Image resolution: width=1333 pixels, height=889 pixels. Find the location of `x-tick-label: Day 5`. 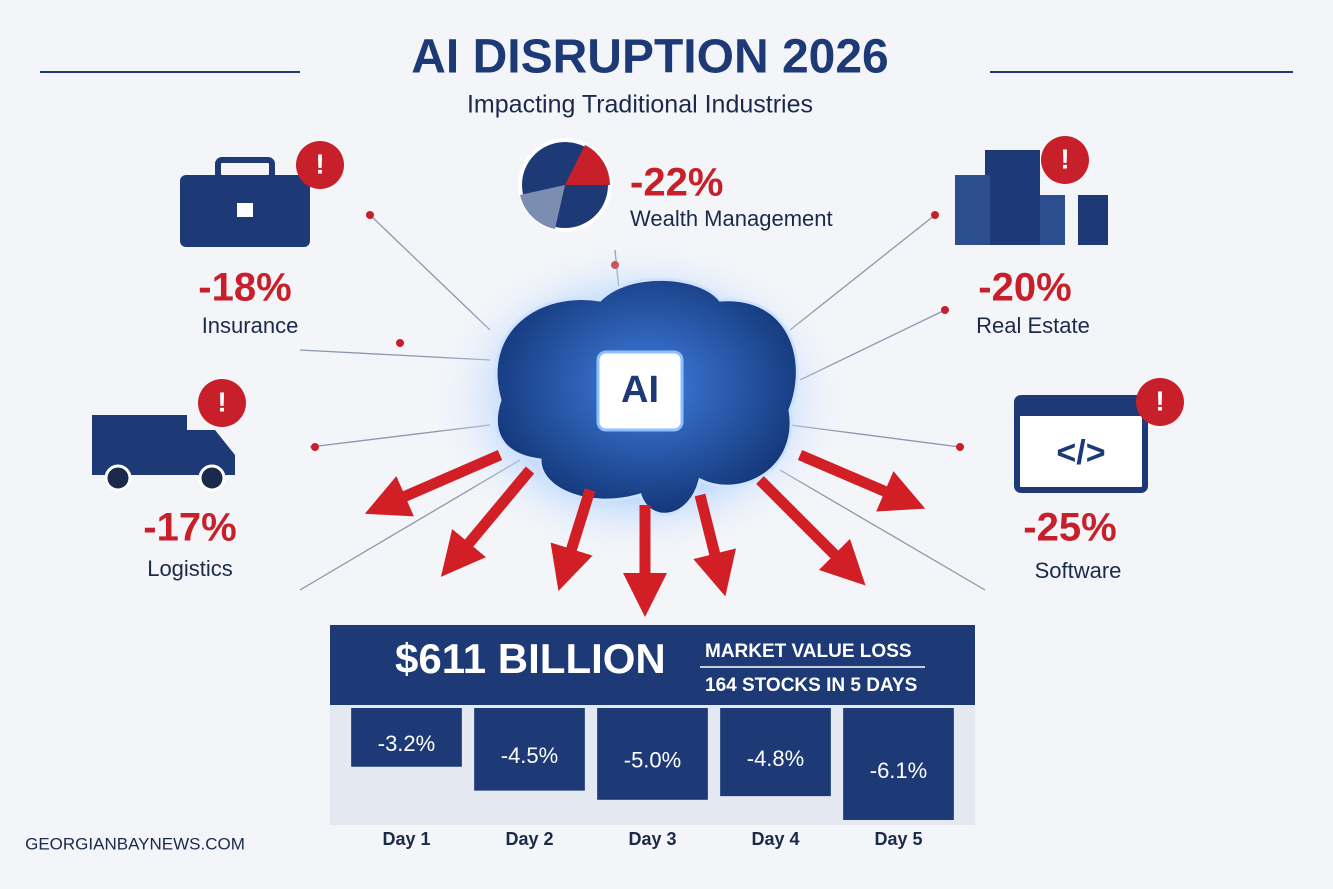

x-tick-label: Day 5 is located at coordinates (898, 839).